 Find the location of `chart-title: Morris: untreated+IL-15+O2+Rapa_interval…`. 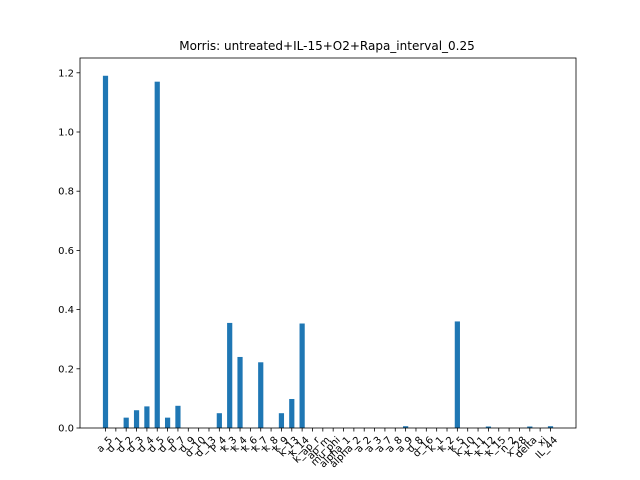

chart-title: Morris: untreated+IL-15+O2+Rapa_interval… is located at coordinates (327, 46).